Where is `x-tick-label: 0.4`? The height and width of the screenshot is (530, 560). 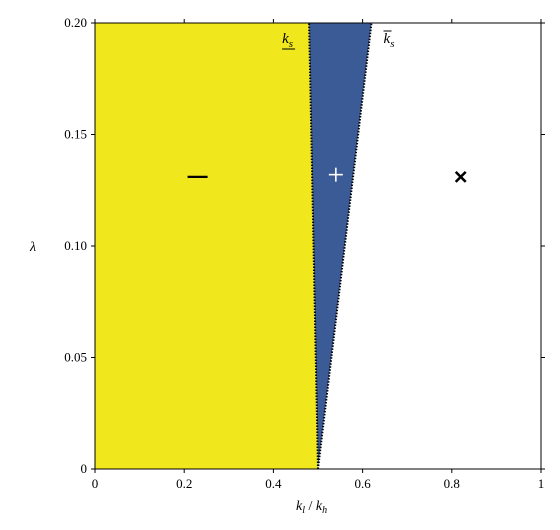
x-tick-label: 0.4 is located at coordinates (273, 483).